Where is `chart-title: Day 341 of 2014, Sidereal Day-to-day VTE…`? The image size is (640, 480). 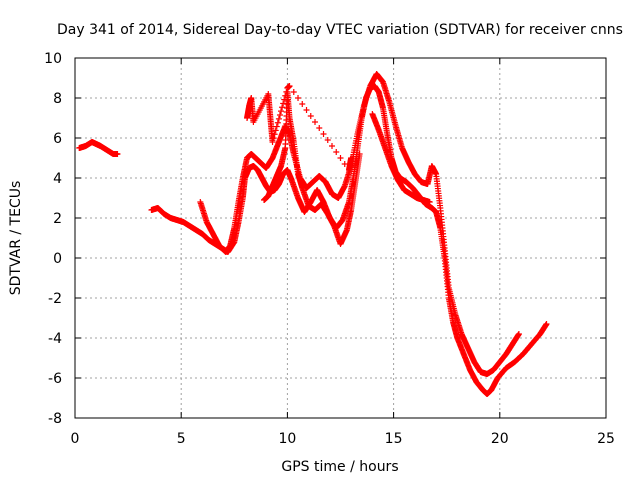 chart-title: Day 341 of 2014, Sidereal Day-to-day VTE… is located at coordinates (340, 30).